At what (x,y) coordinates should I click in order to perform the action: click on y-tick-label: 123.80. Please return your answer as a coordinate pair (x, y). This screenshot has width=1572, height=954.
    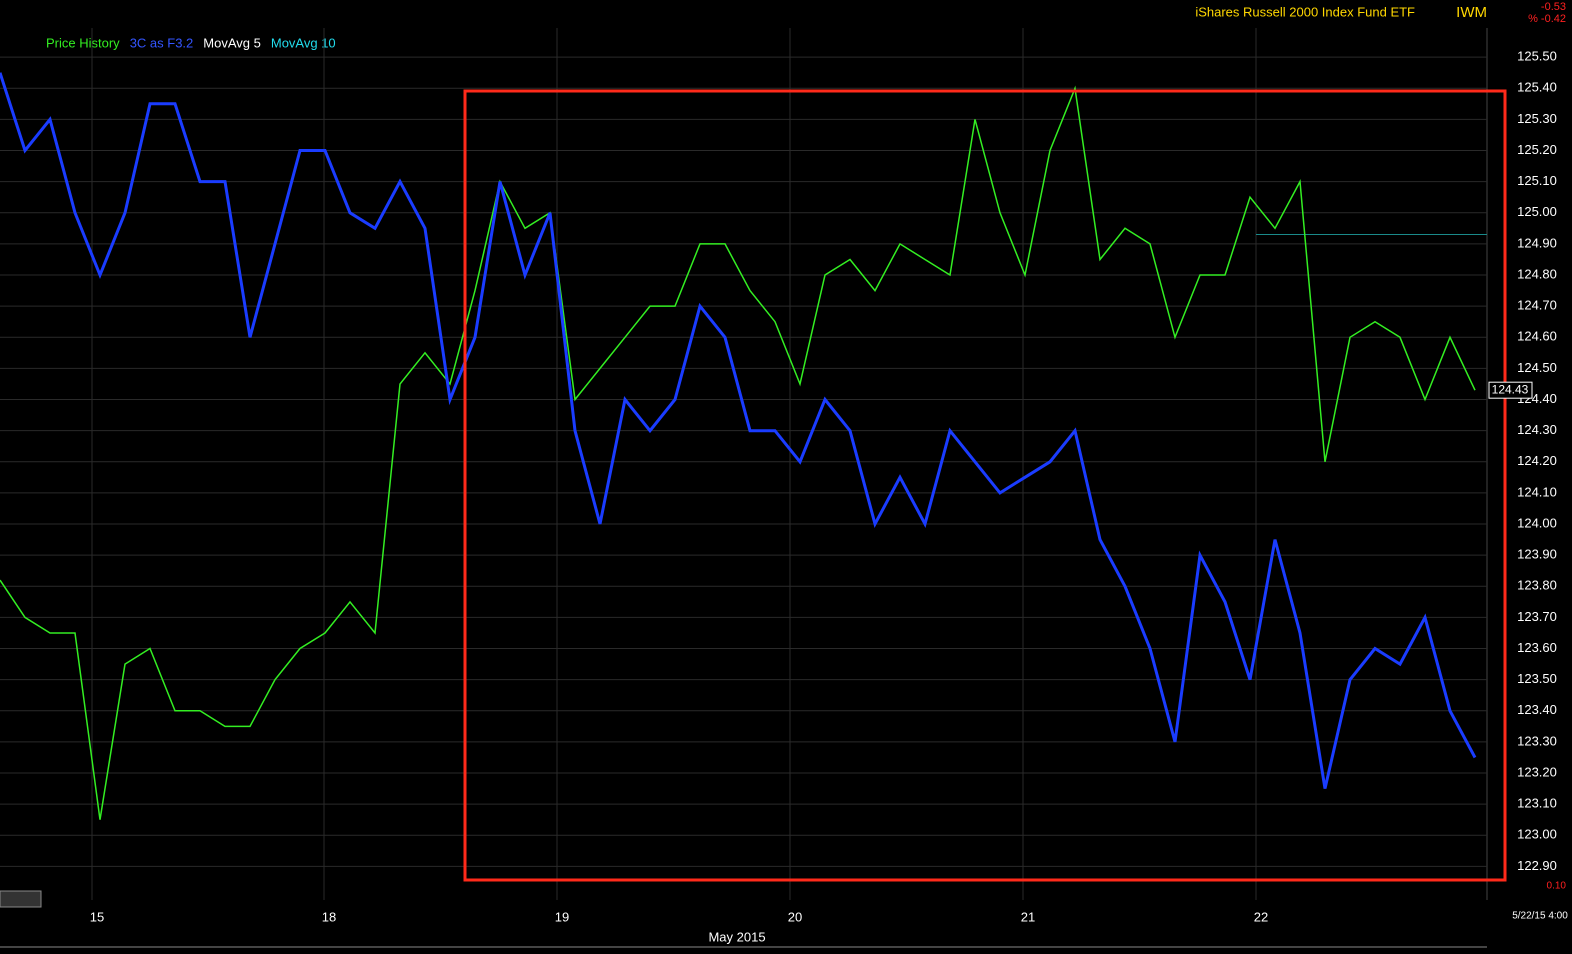
    Looking at the image, I should click on (1537, 585).